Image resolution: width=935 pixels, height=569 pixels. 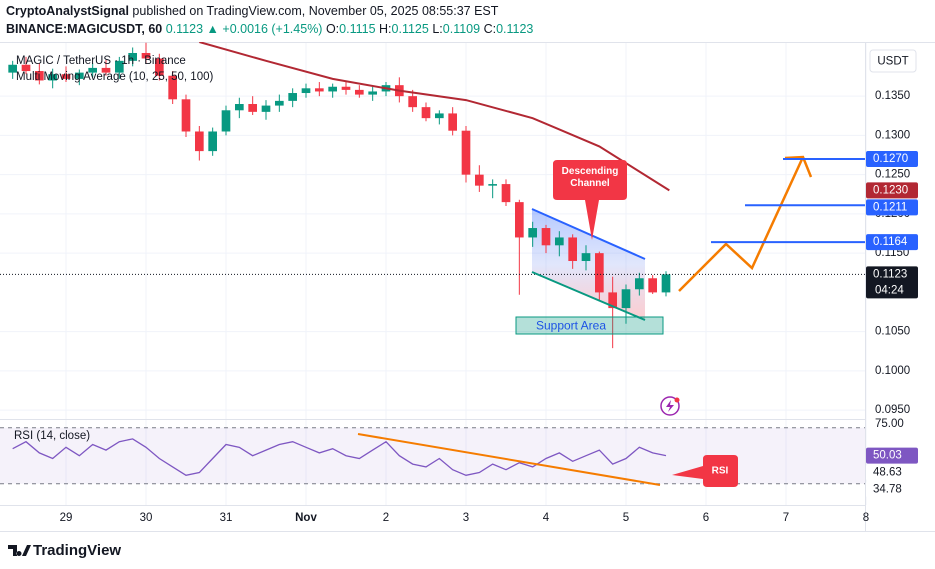 What do you see at coordinates (798, 166) in the screenshot?
I see `projection-arrowhead` at bounding box center [798, 166].